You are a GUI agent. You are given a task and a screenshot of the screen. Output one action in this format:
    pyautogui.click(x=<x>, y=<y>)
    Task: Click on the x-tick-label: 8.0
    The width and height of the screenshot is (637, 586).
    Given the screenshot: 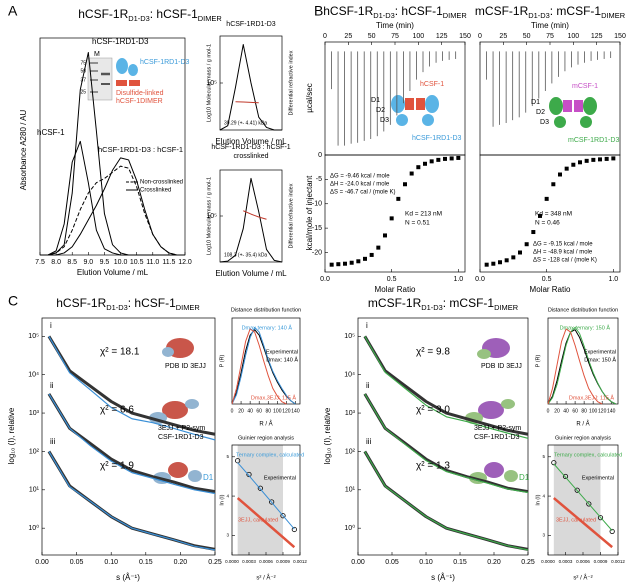 What is the action you would take?
    pyautogui.click(x=56, y=262)
    